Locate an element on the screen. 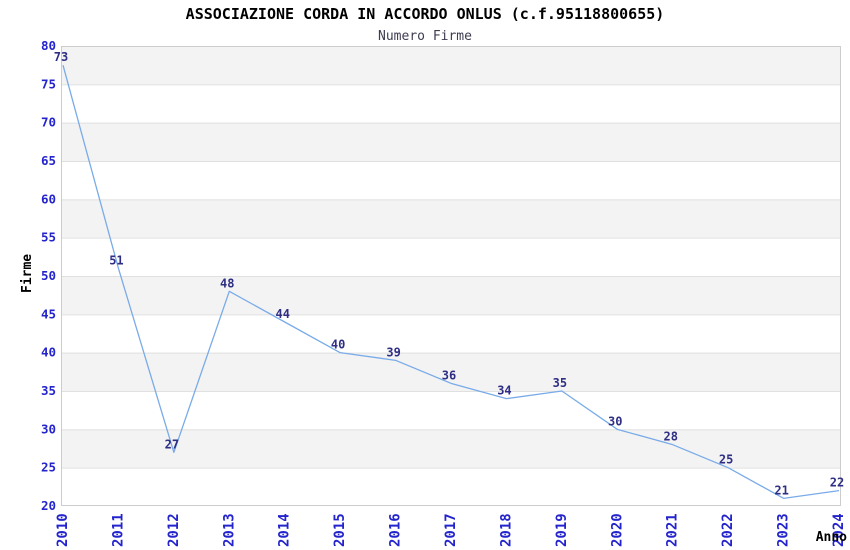 The image size is (850, 550). svg-text: 65 is located at coordinates (48, 160).